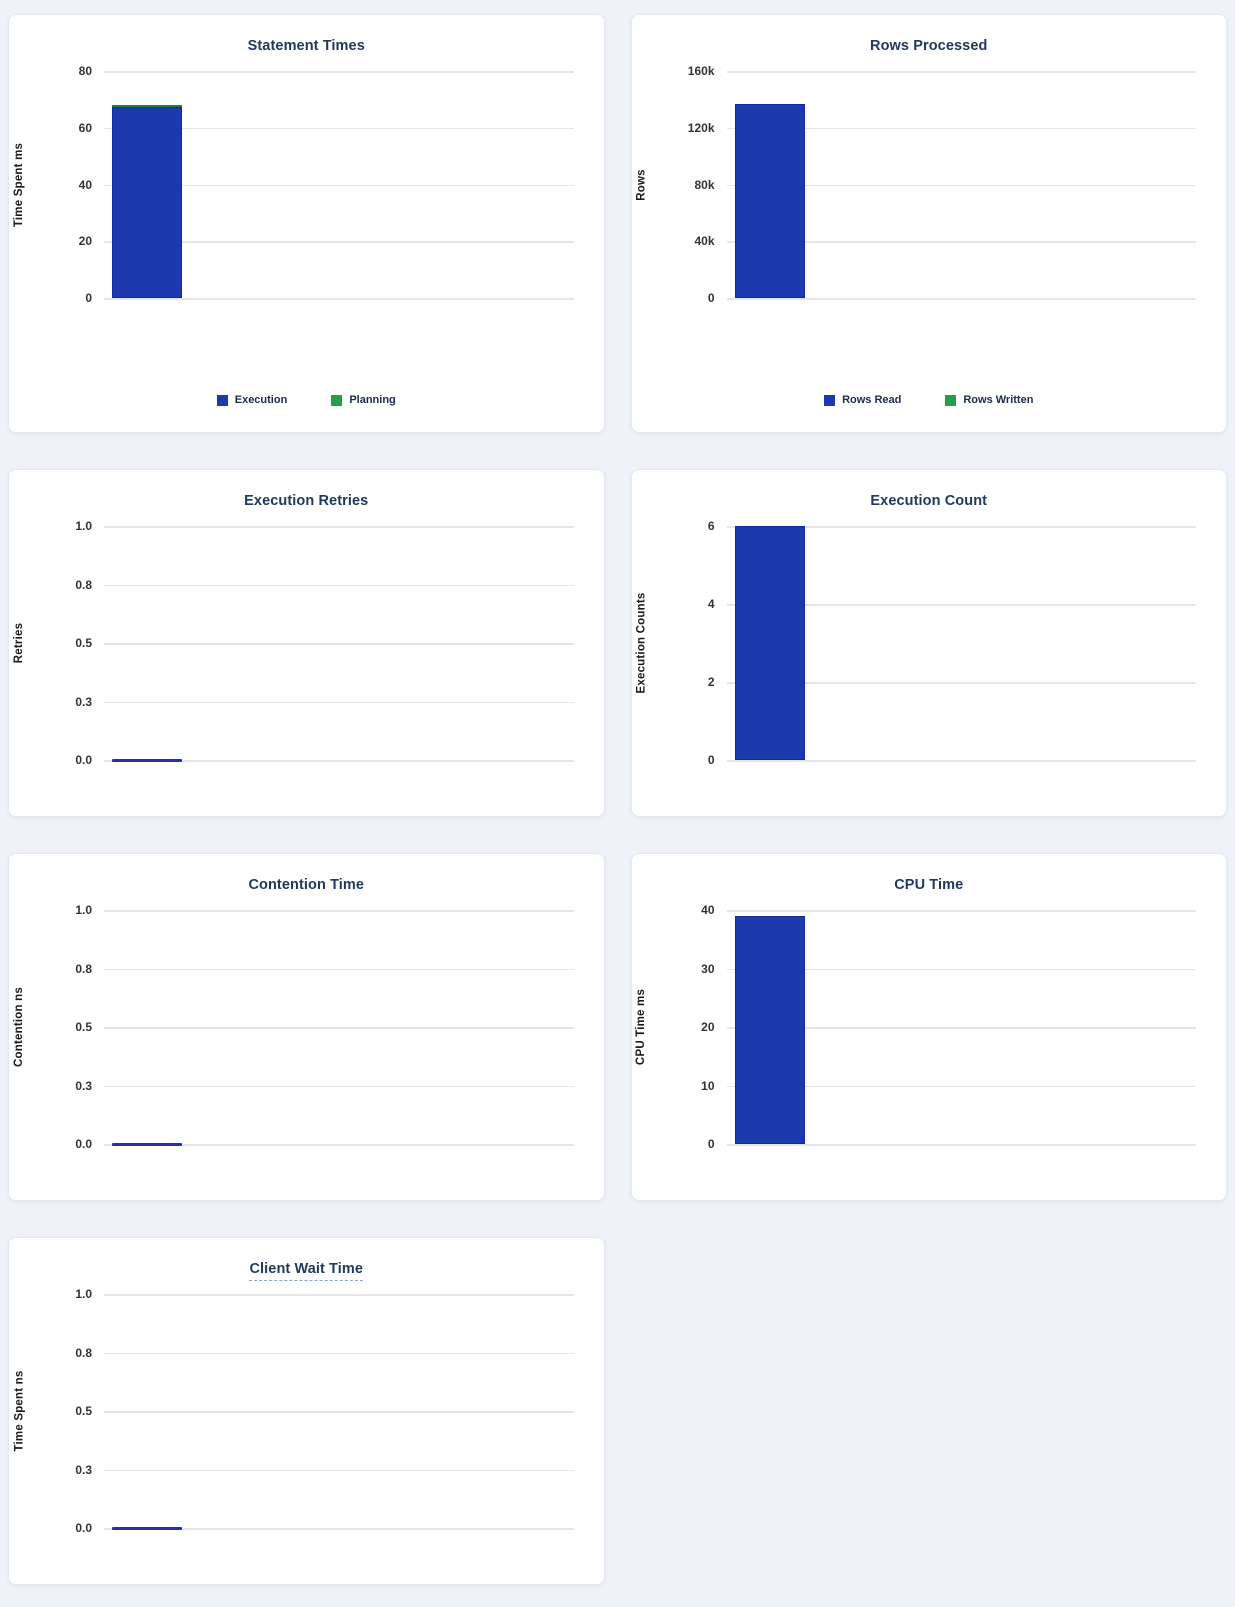  Describe the element at coordinates (306, 400) in the screenshot. I see `chart-legend: Execution Planning` at that location.